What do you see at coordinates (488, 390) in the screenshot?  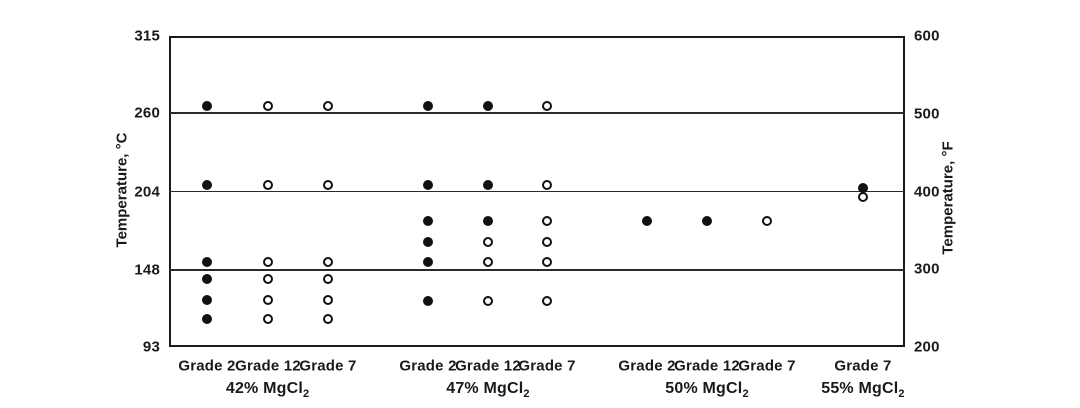 I see `group-label: 47% MgCl2` at bounding box center [488, 390].